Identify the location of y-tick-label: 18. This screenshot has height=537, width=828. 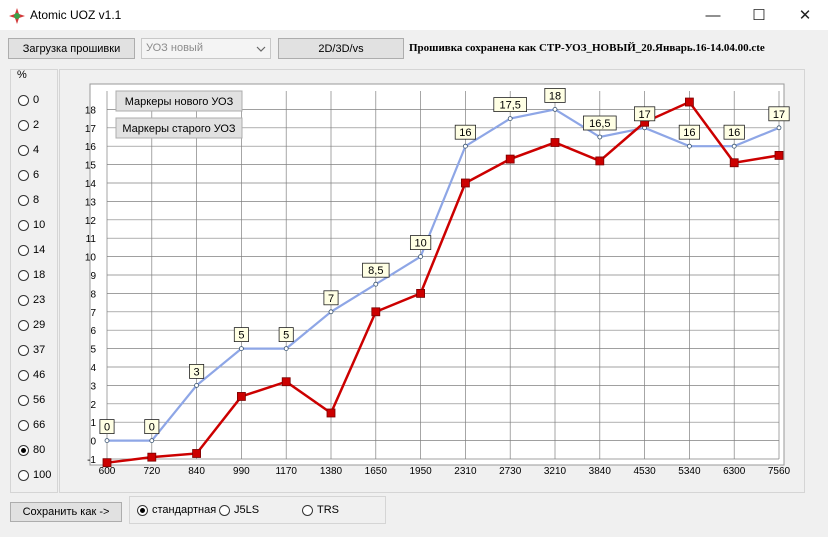
(91, 110).